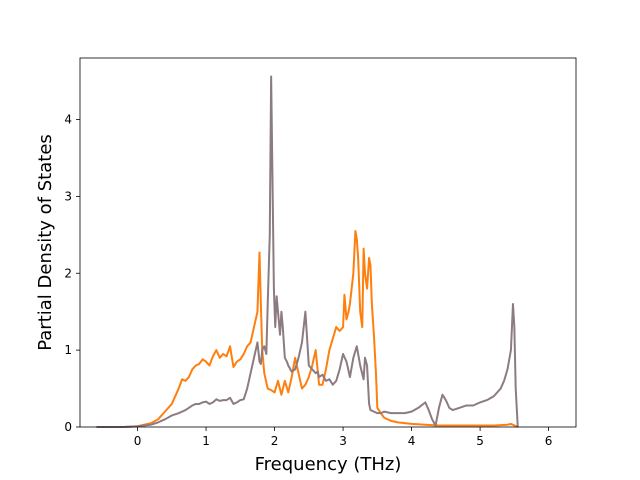 This screenshot has width=640, height=480. What do you see at coordinates (328, 464) in the screenshot?
I see `x-axis-label: Frequency (THz)` at bounding box center [328, 464].